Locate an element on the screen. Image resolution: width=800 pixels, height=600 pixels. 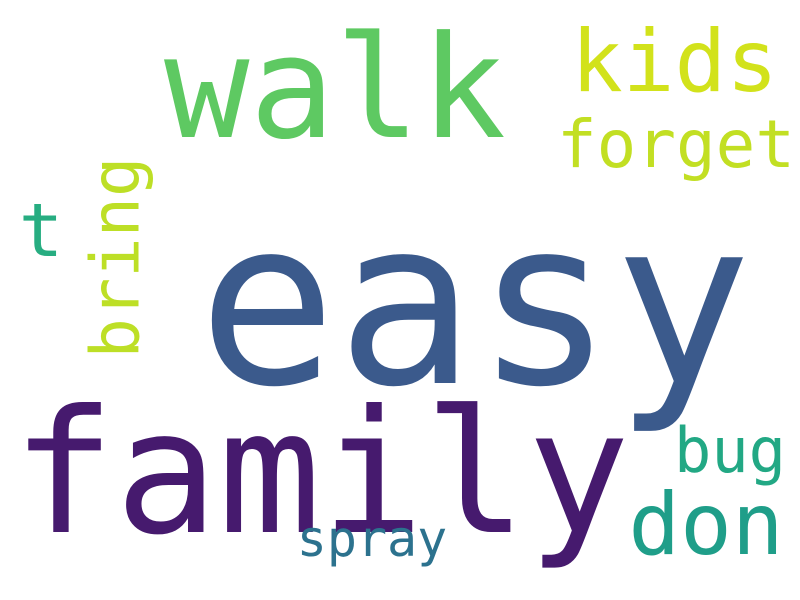
word-spray: spray is located at coordinates (372, 539).